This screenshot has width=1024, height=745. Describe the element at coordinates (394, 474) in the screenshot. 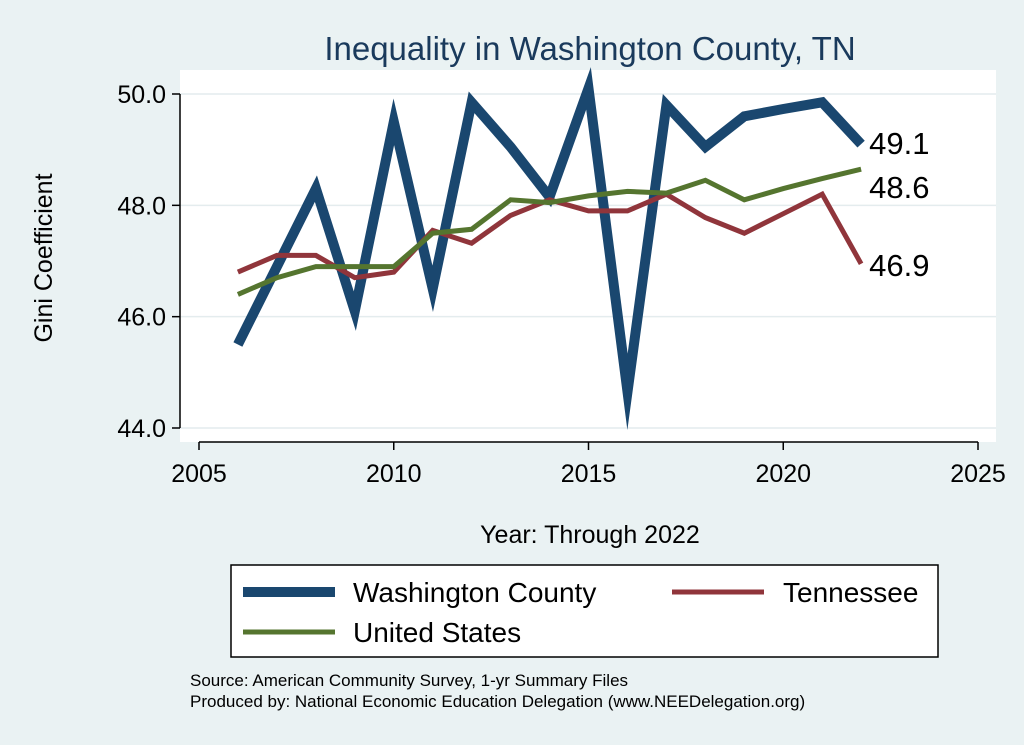

I see `x-tick-label: 2010` at that location.